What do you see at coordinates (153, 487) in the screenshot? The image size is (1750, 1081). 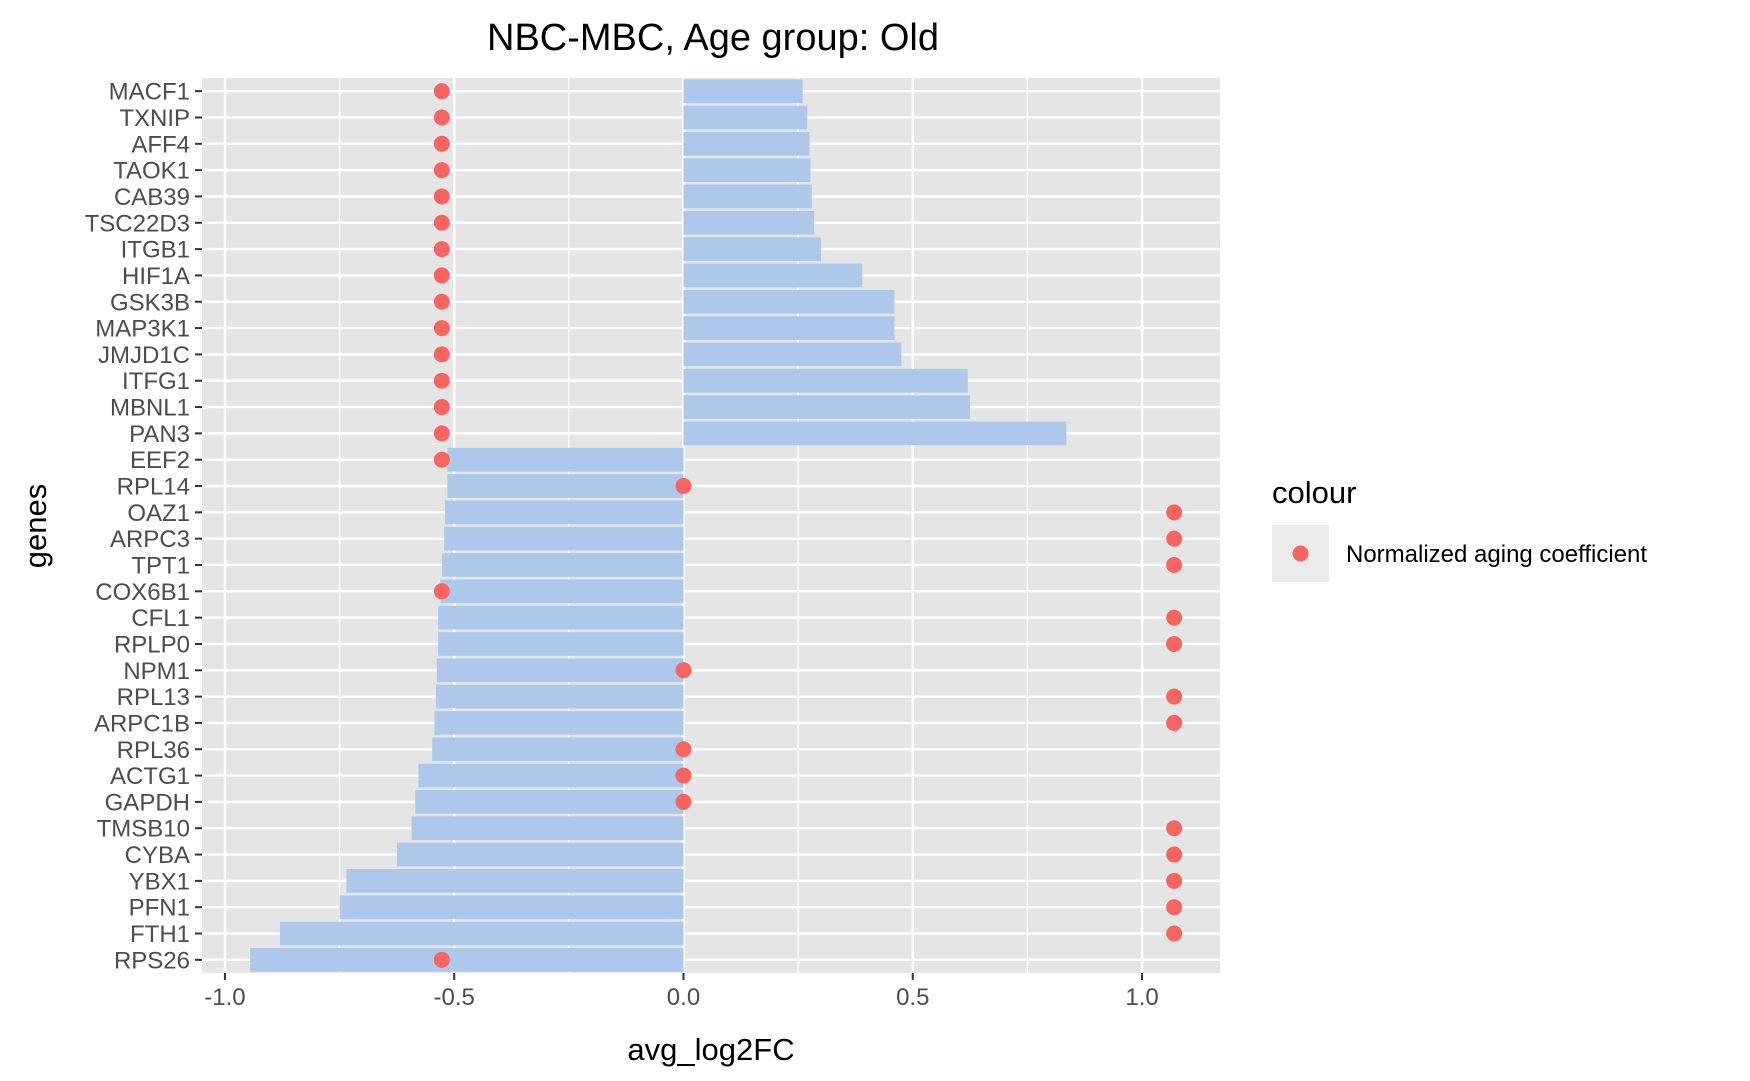 I see `y-tick-label: RPL14` at bounding box center [153, 487].